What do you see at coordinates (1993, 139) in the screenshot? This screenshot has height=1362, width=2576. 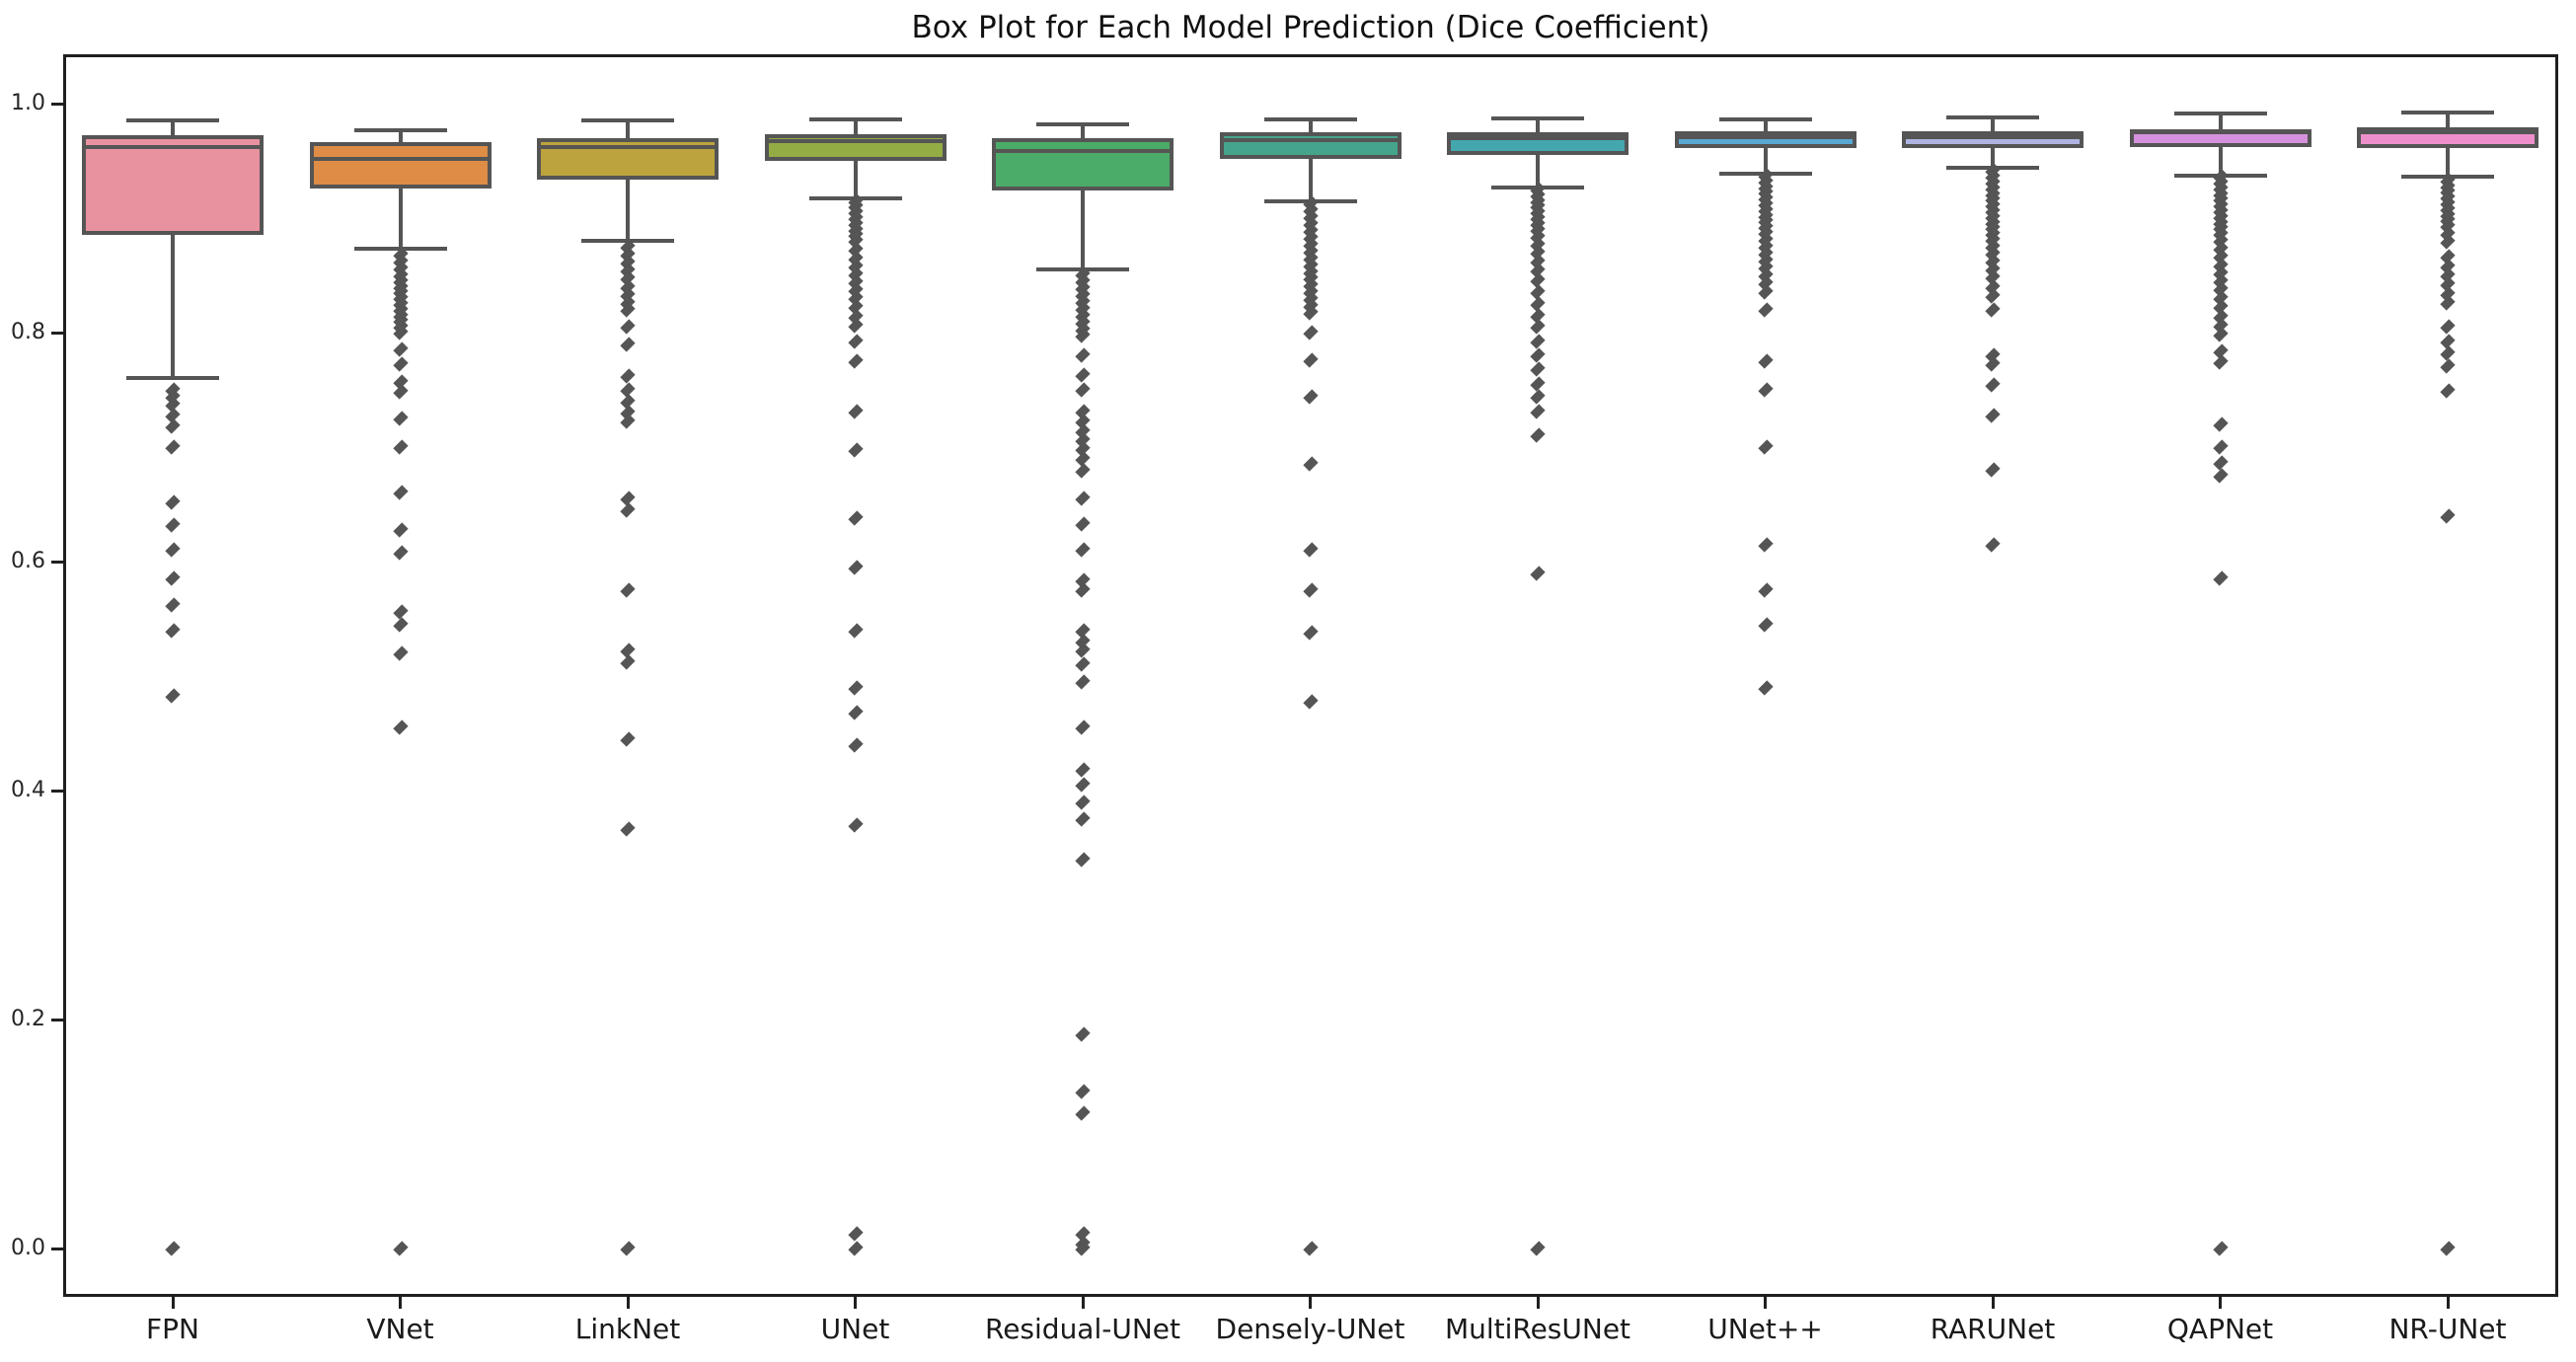 I see `box-RARUNet` at bounding box center [1993, 139].